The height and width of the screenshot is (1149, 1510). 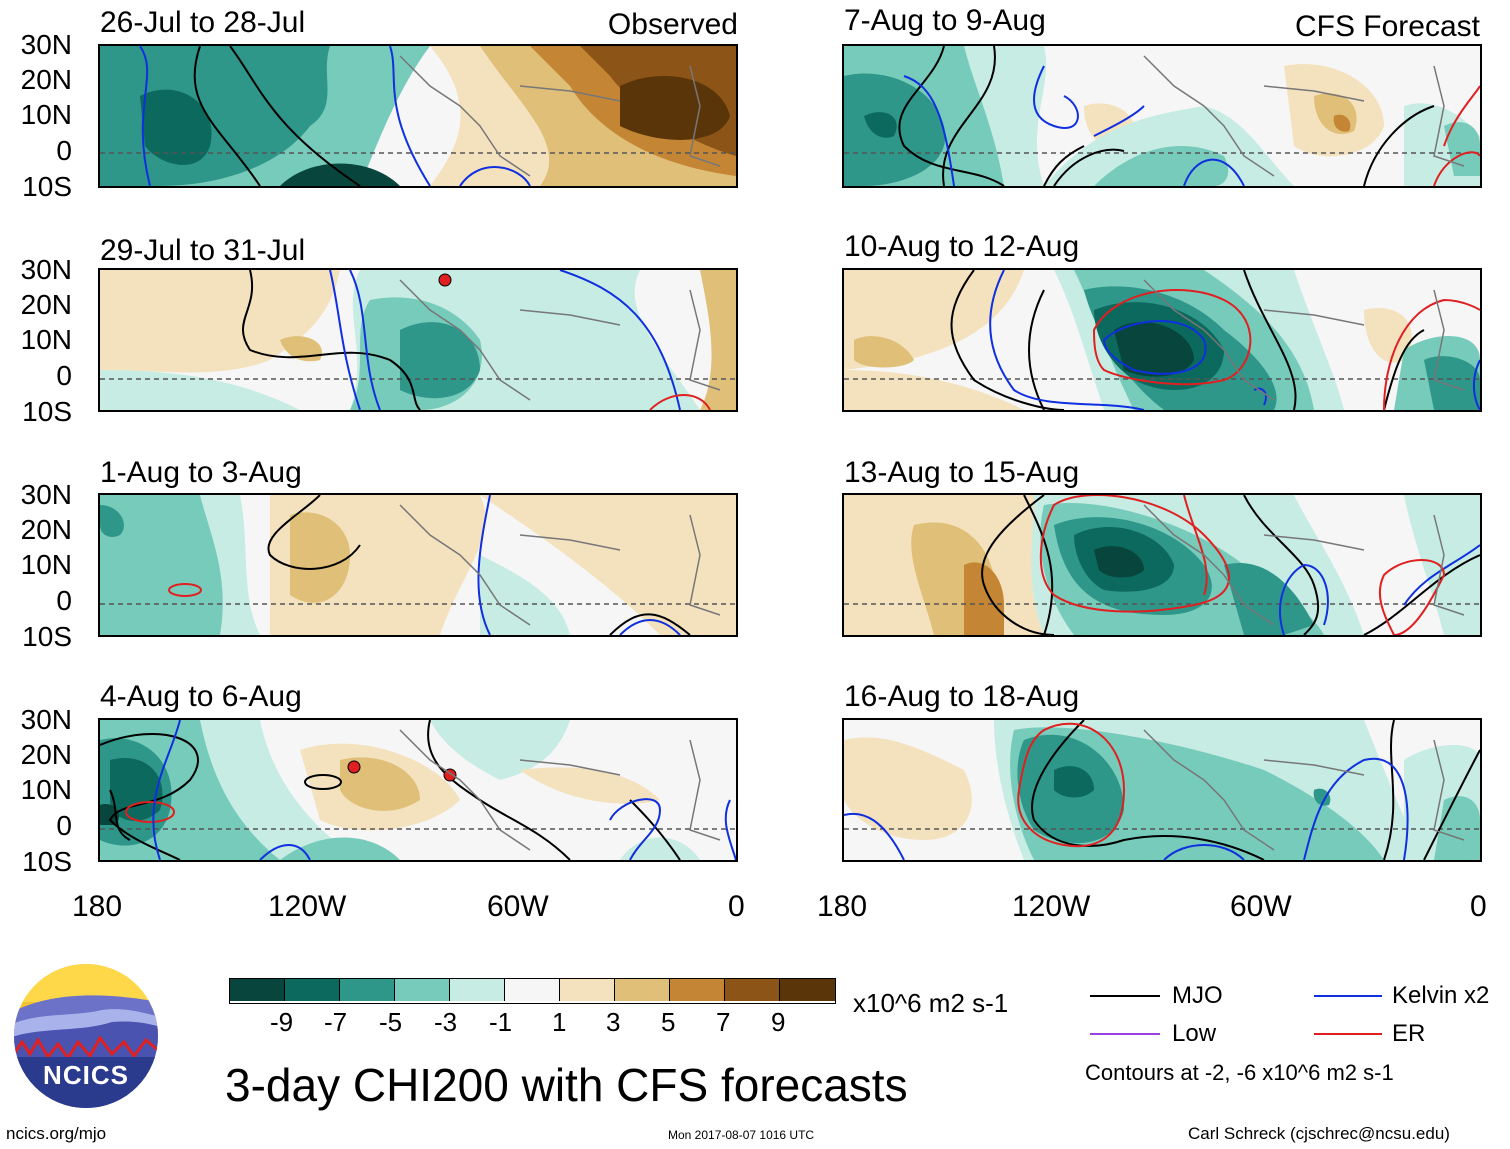 I want to click on colorbar-units: x10^6 m2 s-1, so click(x=931, y=1003).